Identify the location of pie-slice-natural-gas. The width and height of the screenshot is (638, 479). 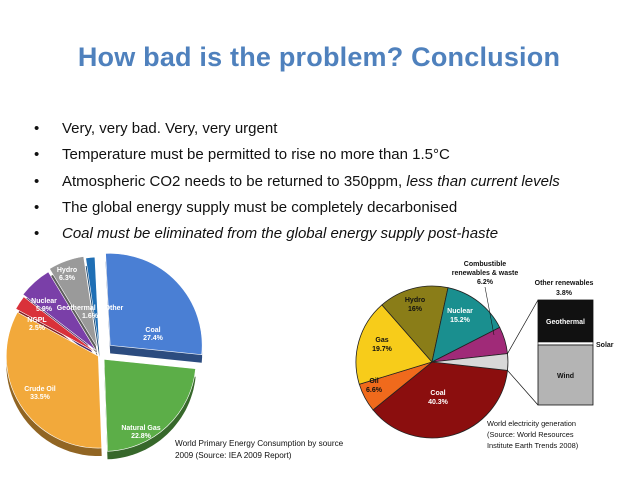
(149, 405).